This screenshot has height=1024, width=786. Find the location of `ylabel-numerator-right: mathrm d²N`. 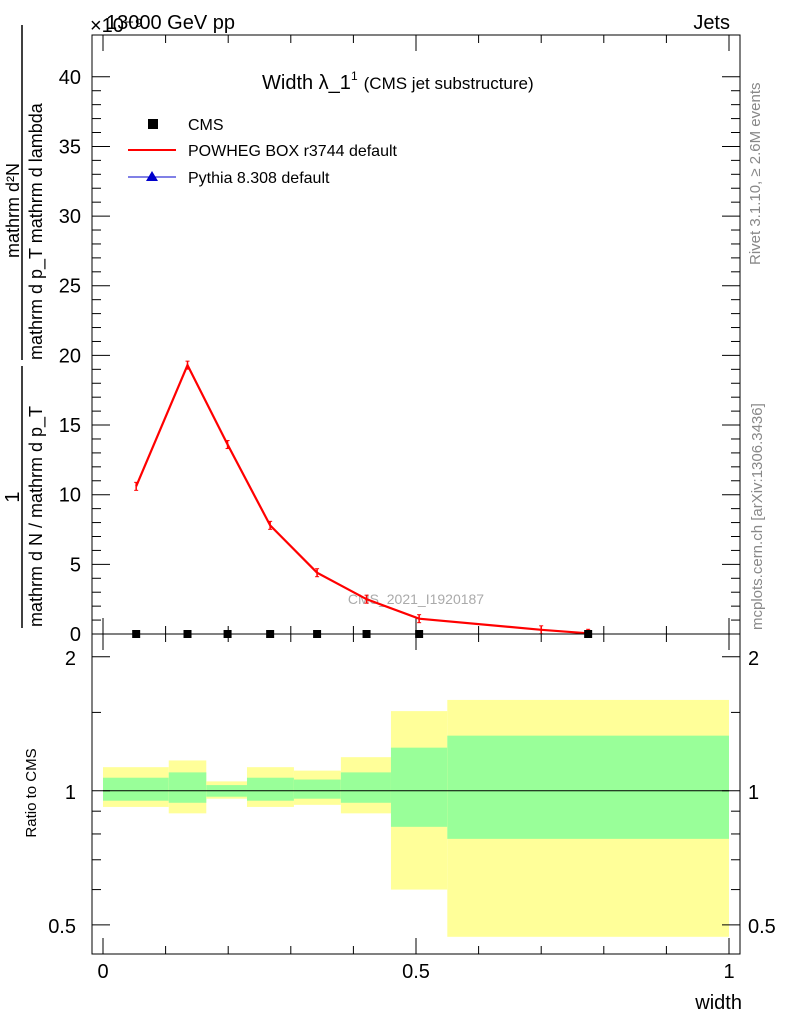

ylabel-numerator-right: mathrm d²N is located at coordinates (13, 210).